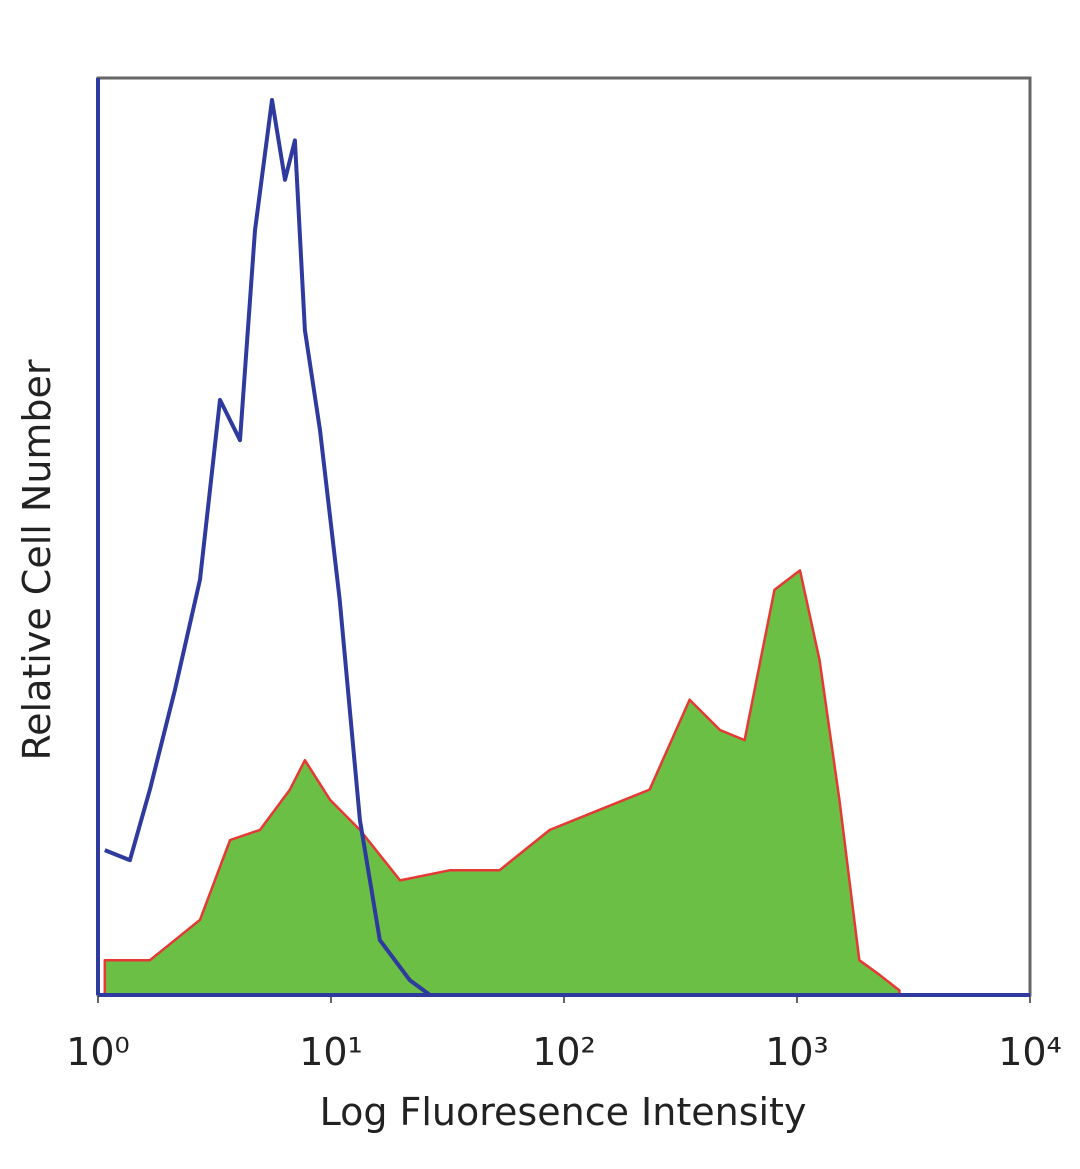 The image size is (1080, 1169). I want to click on x-tick-label: 10⁰, so click(98, 1052).